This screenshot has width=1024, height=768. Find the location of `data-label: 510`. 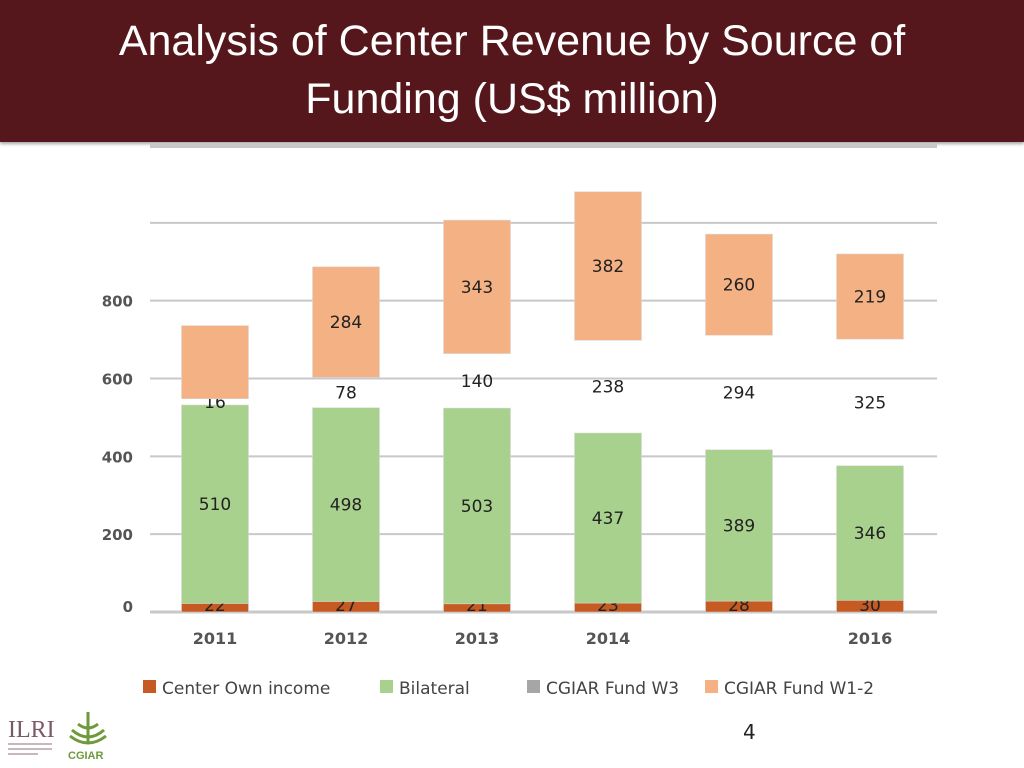

data-label: 510 is located at coordinates (215, 505).